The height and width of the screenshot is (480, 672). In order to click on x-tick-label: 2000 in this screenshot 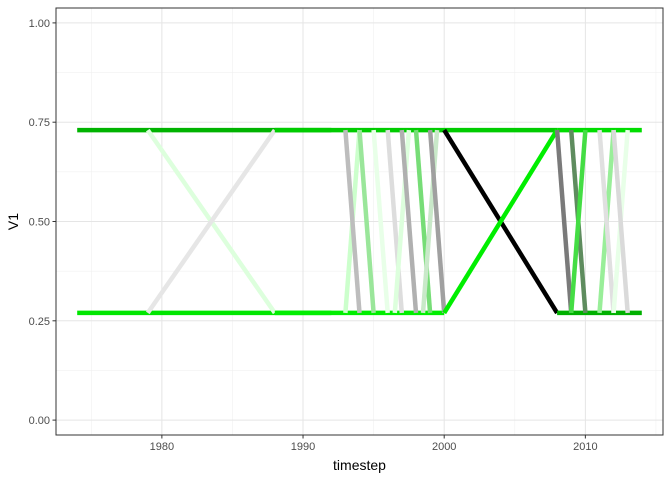, I will do `click(444, 447)`.